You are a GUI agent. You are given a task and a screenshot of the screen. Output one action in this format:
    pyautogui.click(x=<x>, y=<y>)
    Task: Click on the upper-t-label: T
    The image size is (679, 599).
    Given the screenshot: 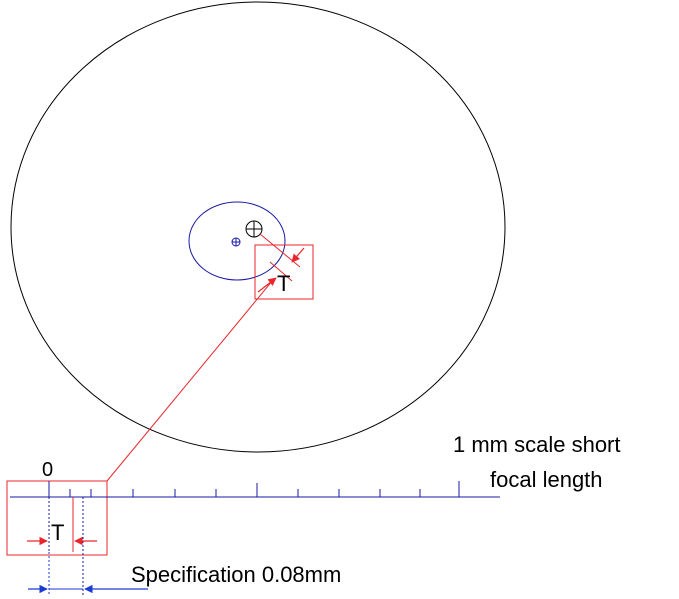 What is the action you would take?
    pyautogui.click(x=283, y=283)
    